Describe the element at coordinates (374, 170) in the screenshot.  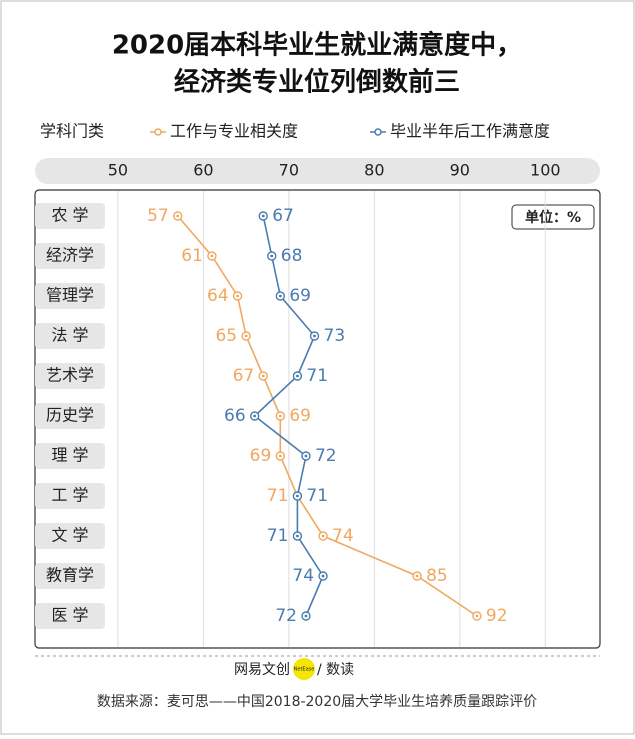
I see `x-tick-label: 80` at that location.